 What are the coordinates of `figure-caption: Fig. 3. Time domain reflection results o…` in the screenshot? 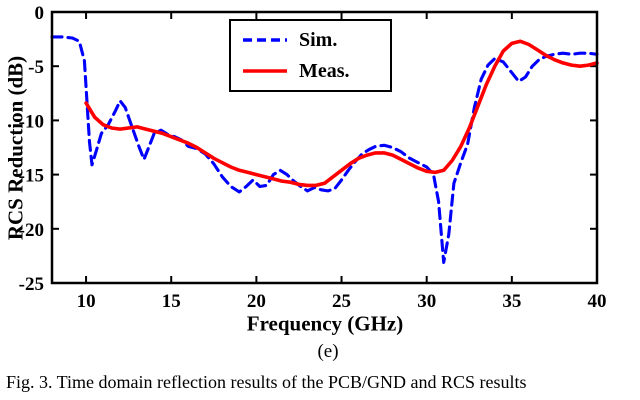 It's located at (266, 382).